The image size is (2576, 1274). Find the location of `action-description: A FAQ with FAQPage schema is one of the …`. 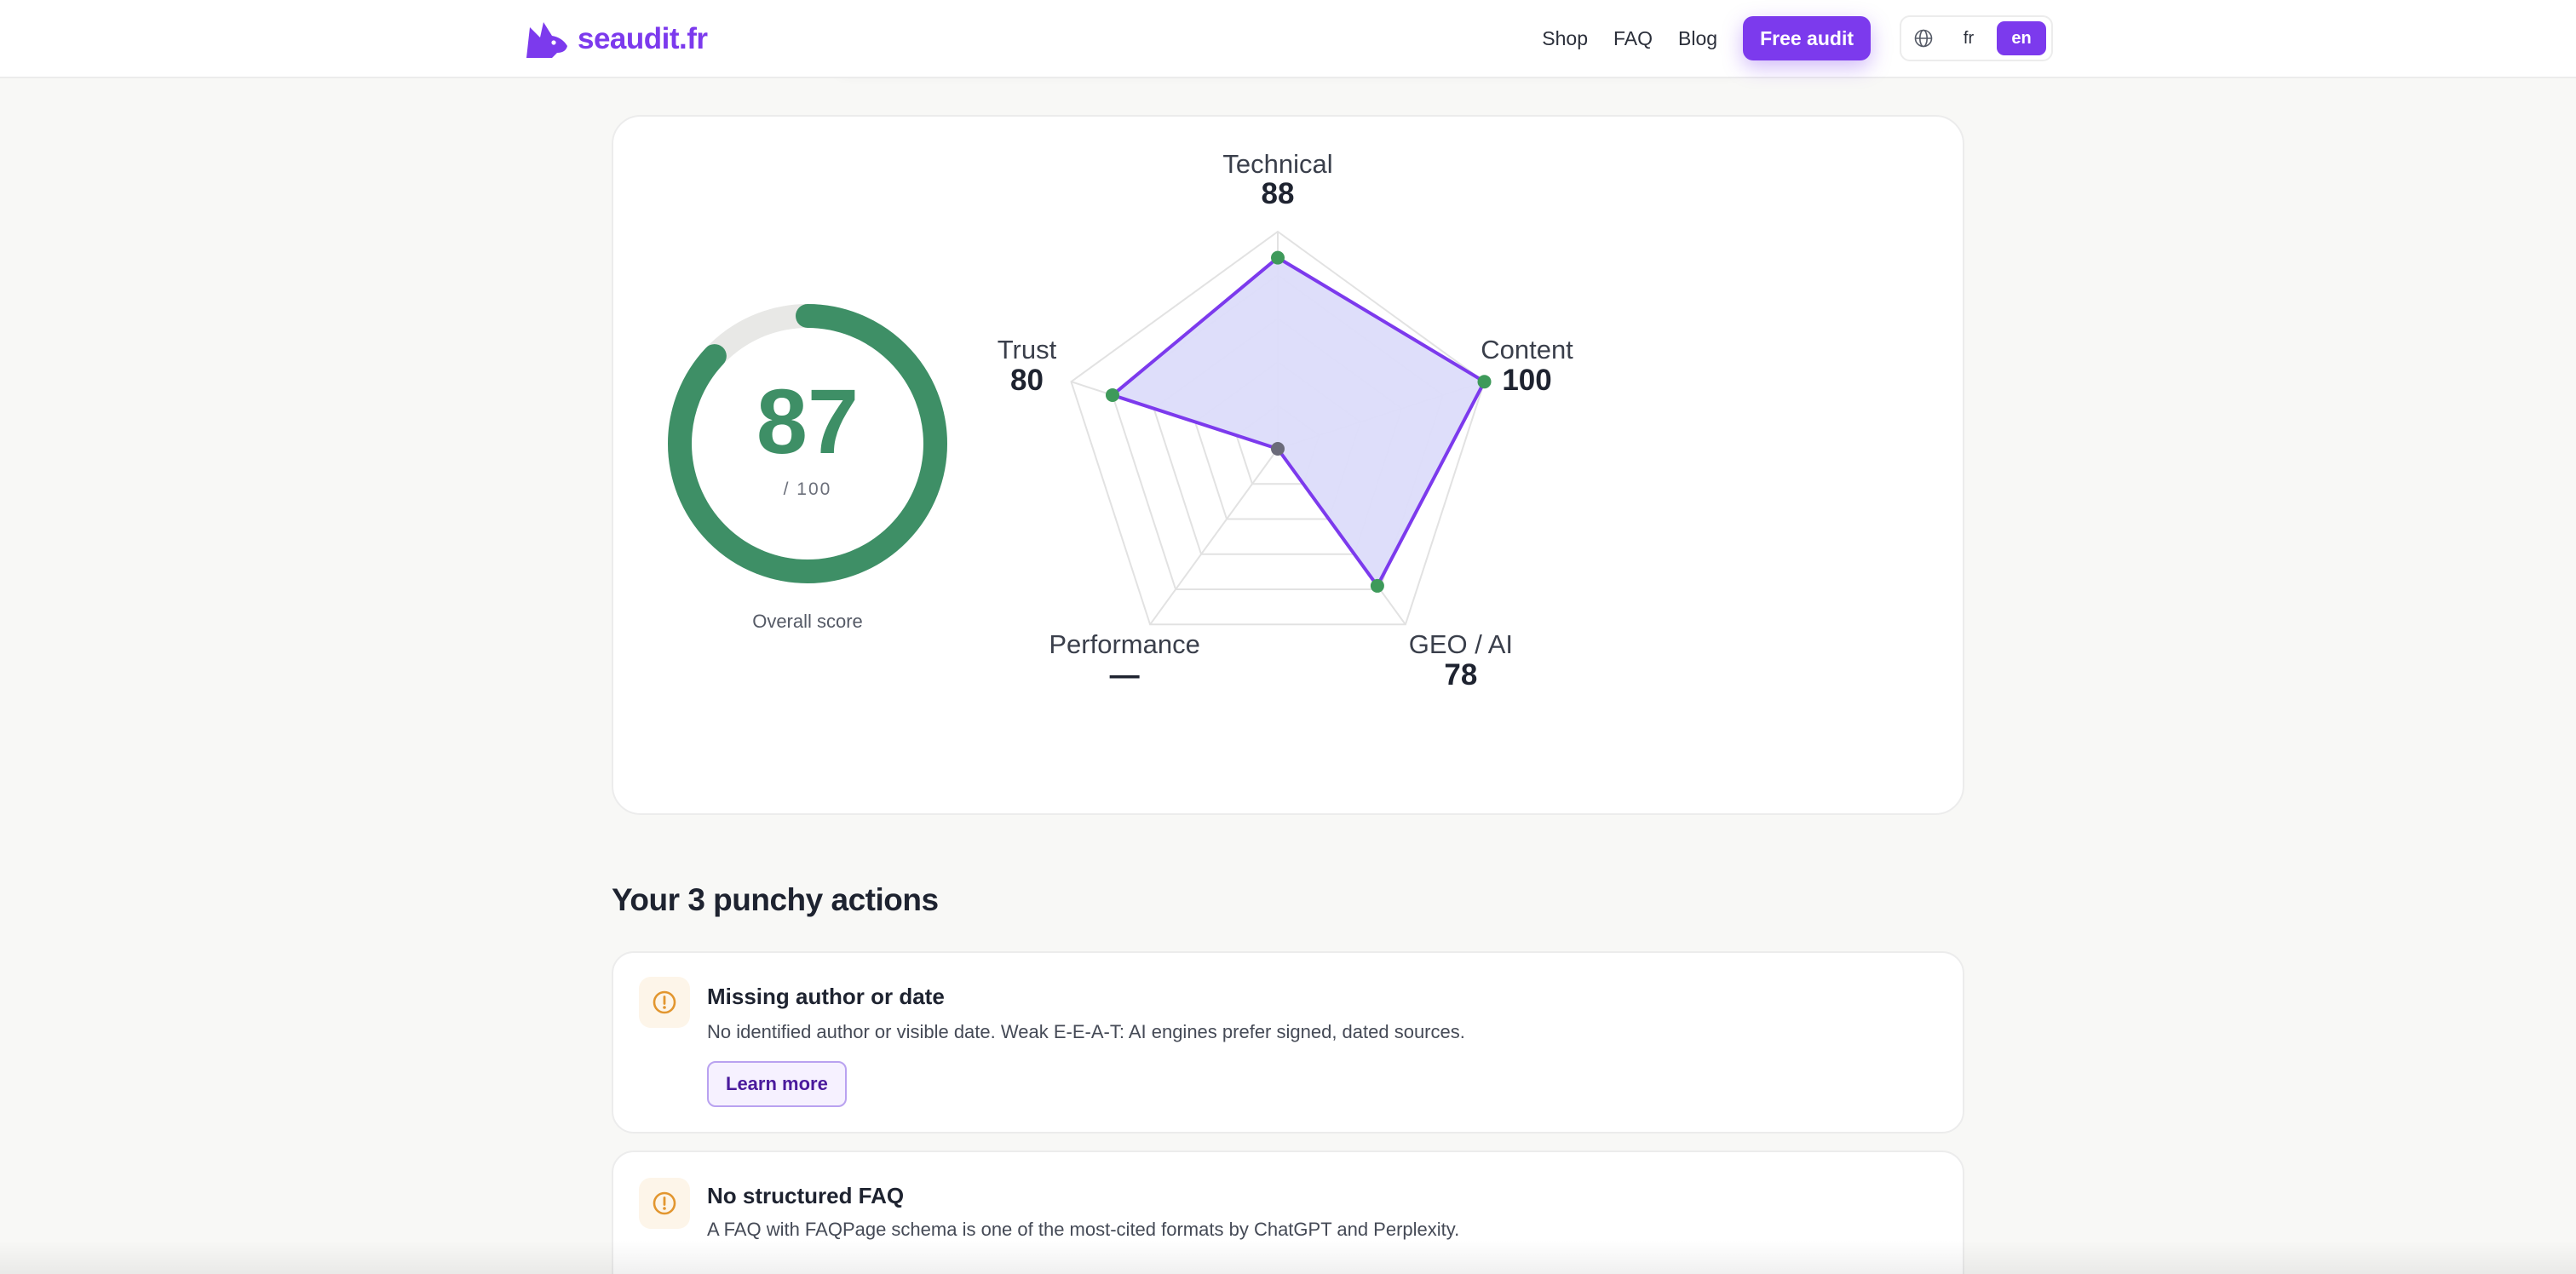

action-description: A FAQ with FAQPage schema is one of the … is located at coordinates (1083, 1229).